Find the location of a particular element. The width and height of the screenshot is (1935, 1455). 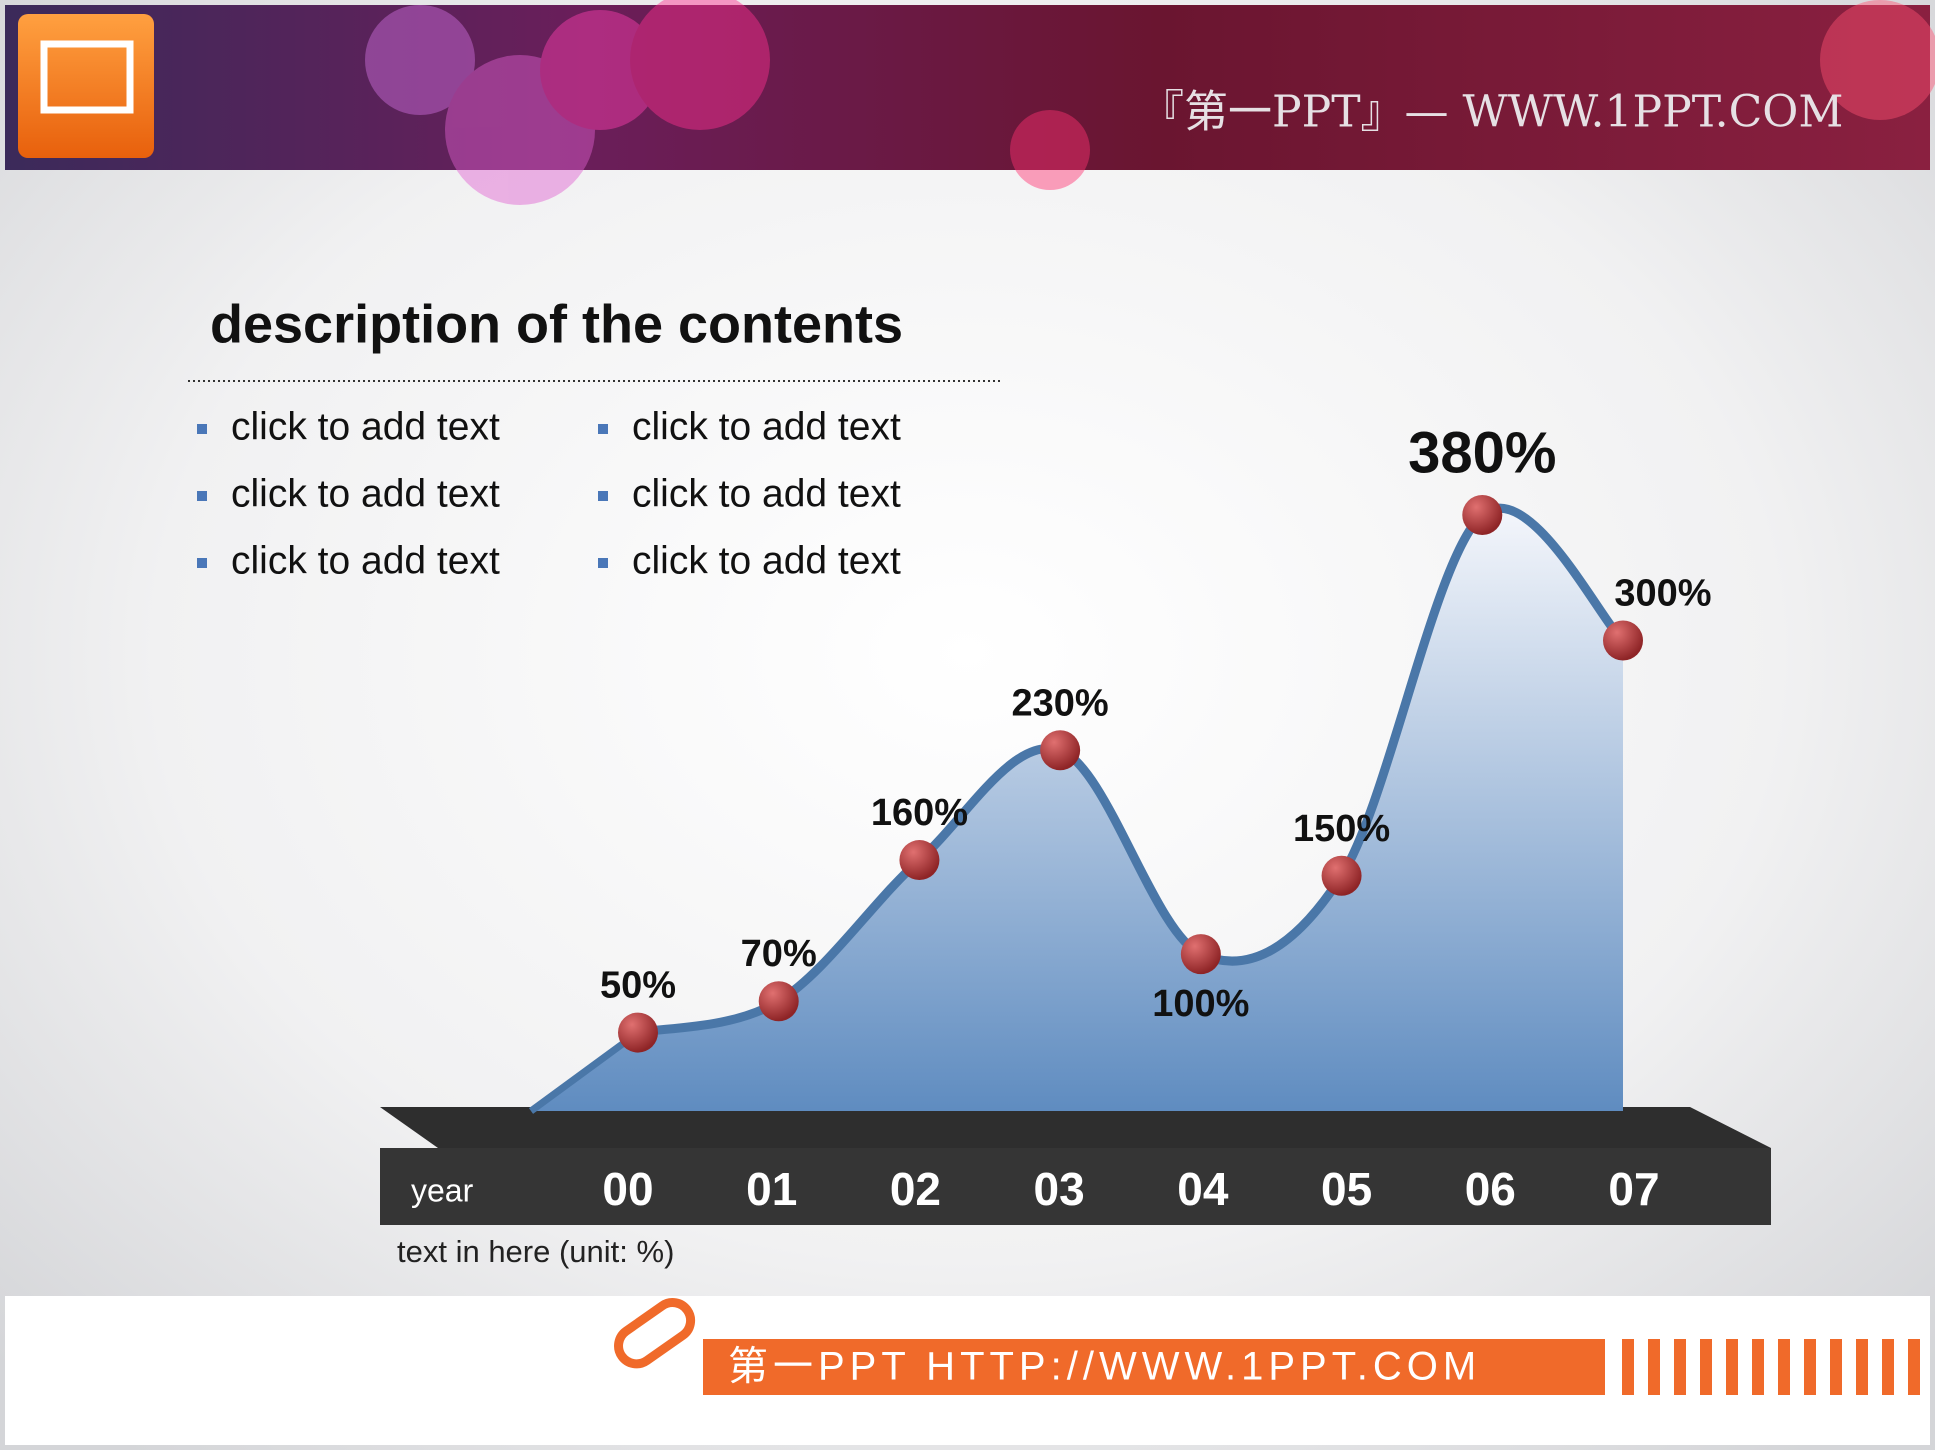

x-tick-label: 02 is located at coordinates (915, 1189).